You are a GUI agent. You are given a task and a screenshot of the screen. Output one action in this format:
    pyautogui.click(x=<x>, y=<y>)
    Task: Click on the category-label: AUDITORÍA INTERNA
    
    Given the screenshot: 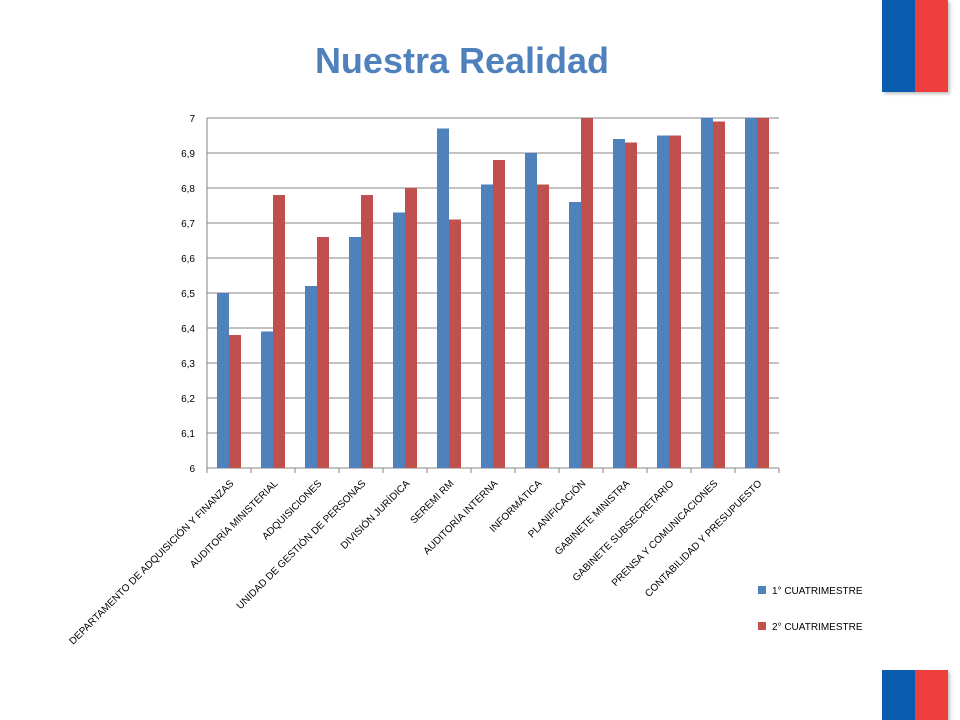 What is the action you would take?
    pyautogui.click(x=460, y=517)
    